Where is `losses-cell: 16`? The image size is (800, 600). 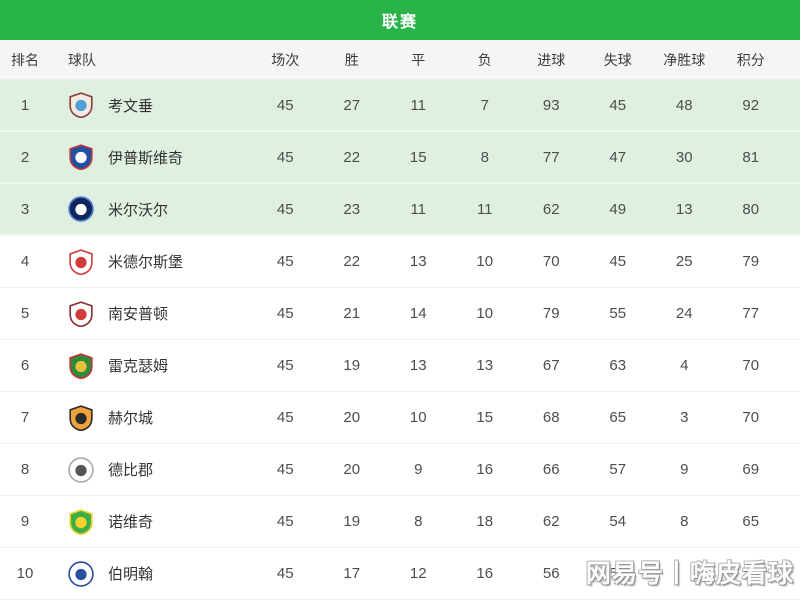 losses-cell: 16 is located at coordinates (485, 573).